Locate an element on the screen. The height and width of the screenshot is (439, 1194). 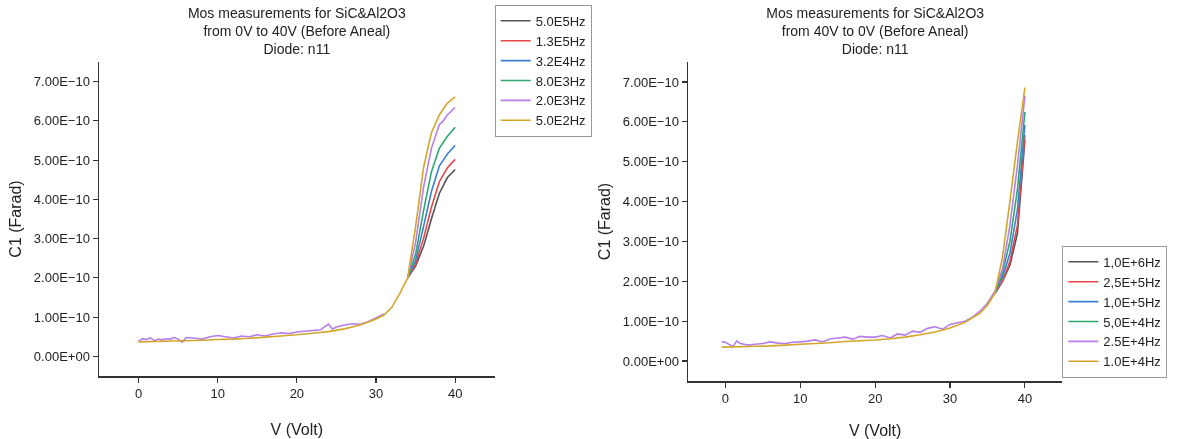
chart-title: Mos measurements for SiC&Al2O3 from 0V to 40V (Before Aneal) Diode: n11 is located at coordinates (296, 31).